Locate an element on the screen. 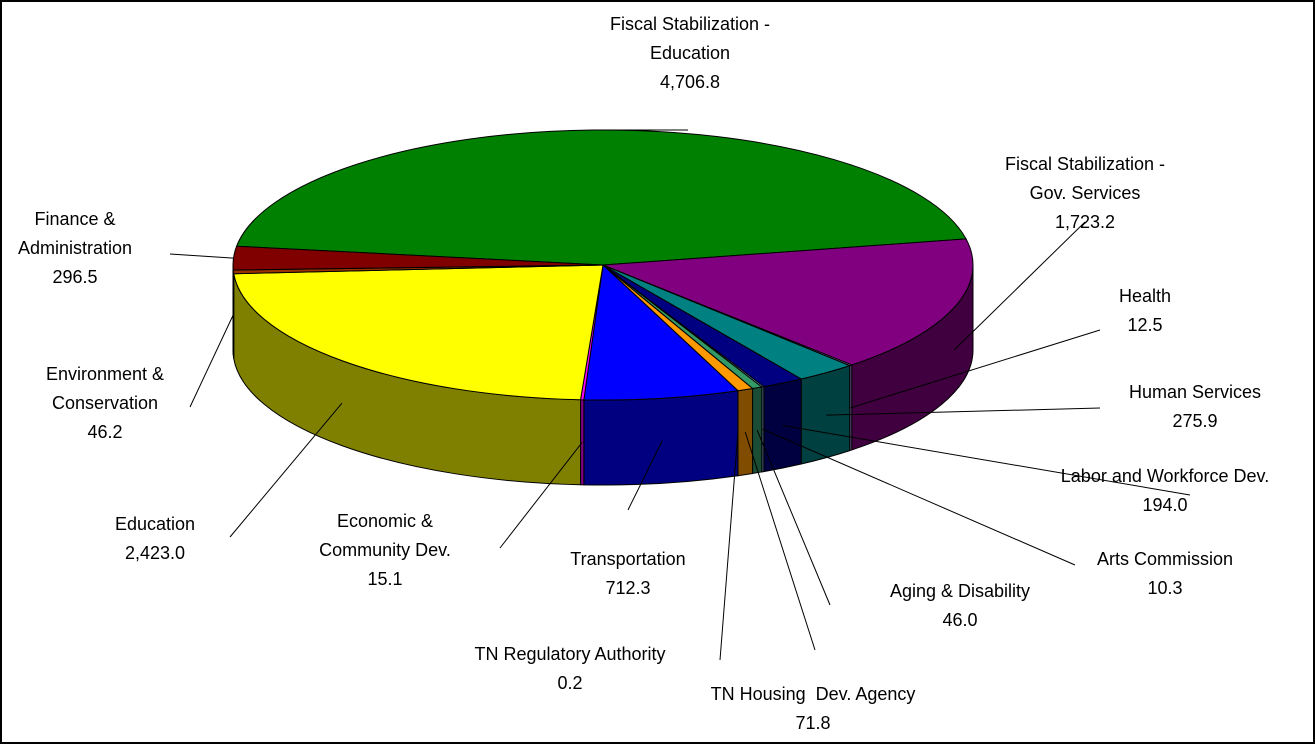  slice-label: Aging & Disability 46.0 is located at coordinates (960, 606).